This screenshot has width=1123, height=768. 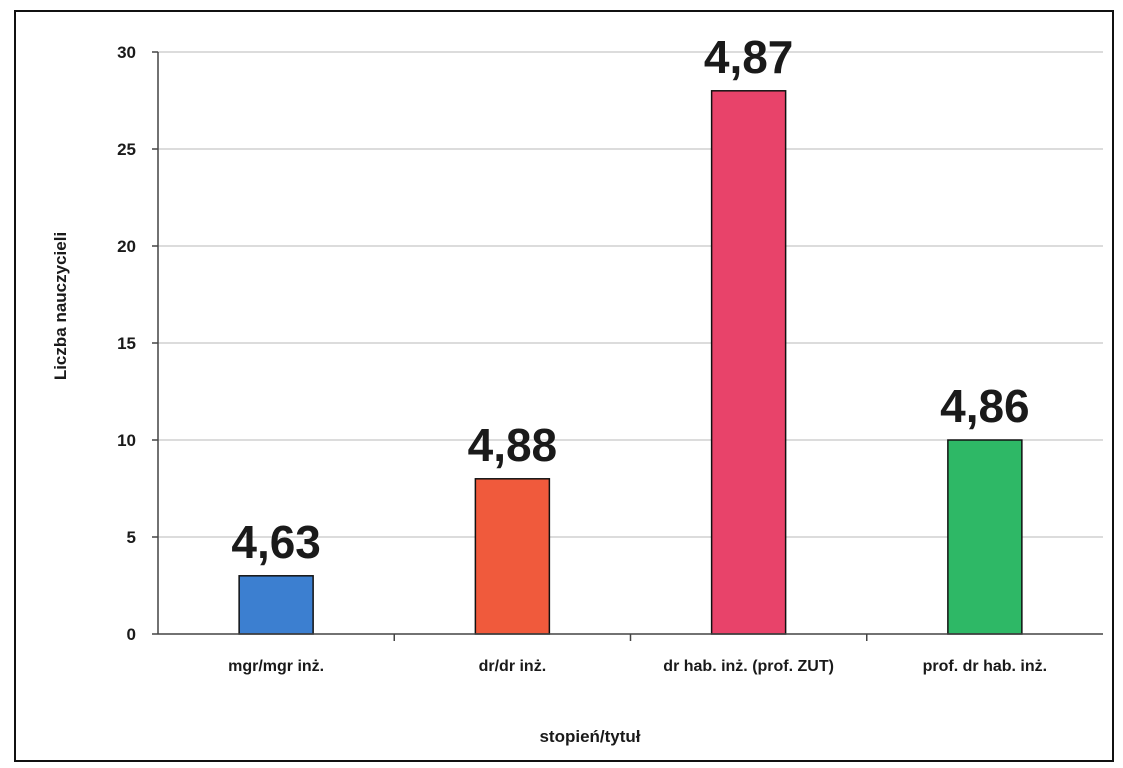 What do you see at coordinates (126, 246) in the screenshot?
I see `y-tick-label-4: 20` at bounding box center [126, 246].